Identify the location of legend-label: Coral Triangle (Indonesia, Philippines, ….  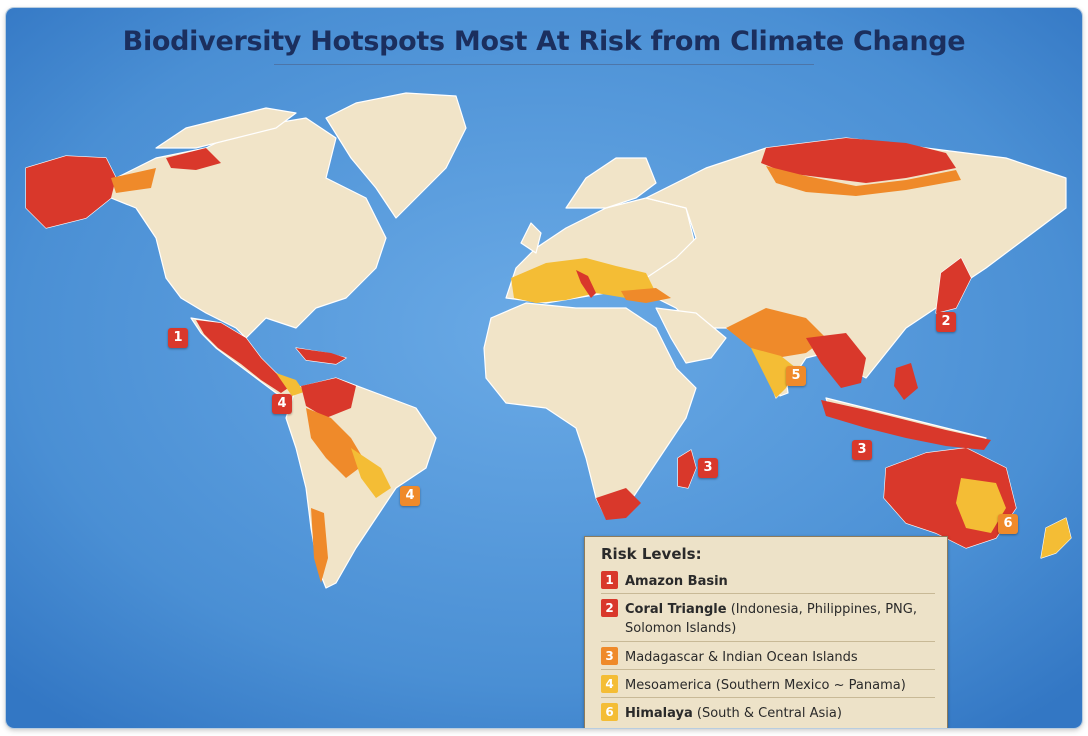
(781, 619).